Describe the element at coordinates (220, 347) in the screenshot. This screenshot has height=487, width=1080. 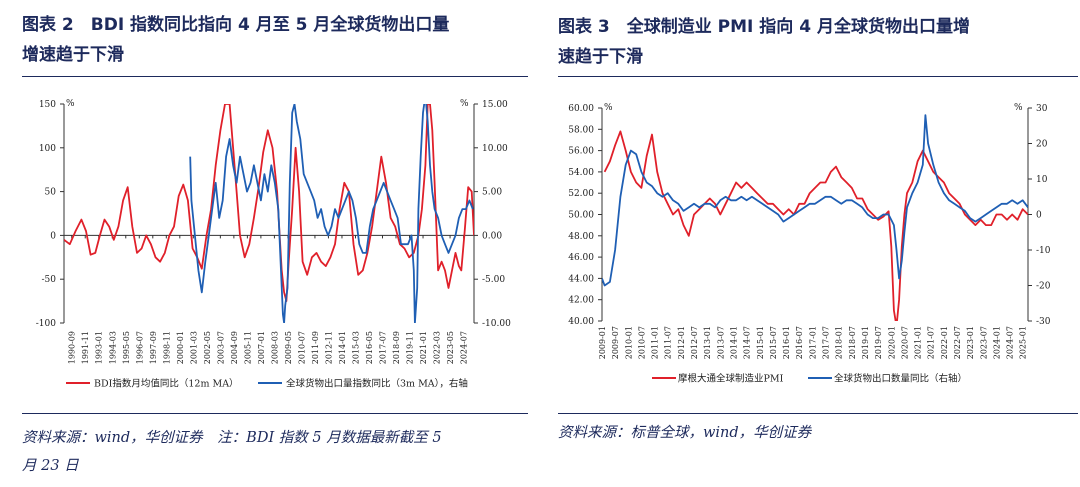
I see `x-tick-label: 2003-07` at that location.